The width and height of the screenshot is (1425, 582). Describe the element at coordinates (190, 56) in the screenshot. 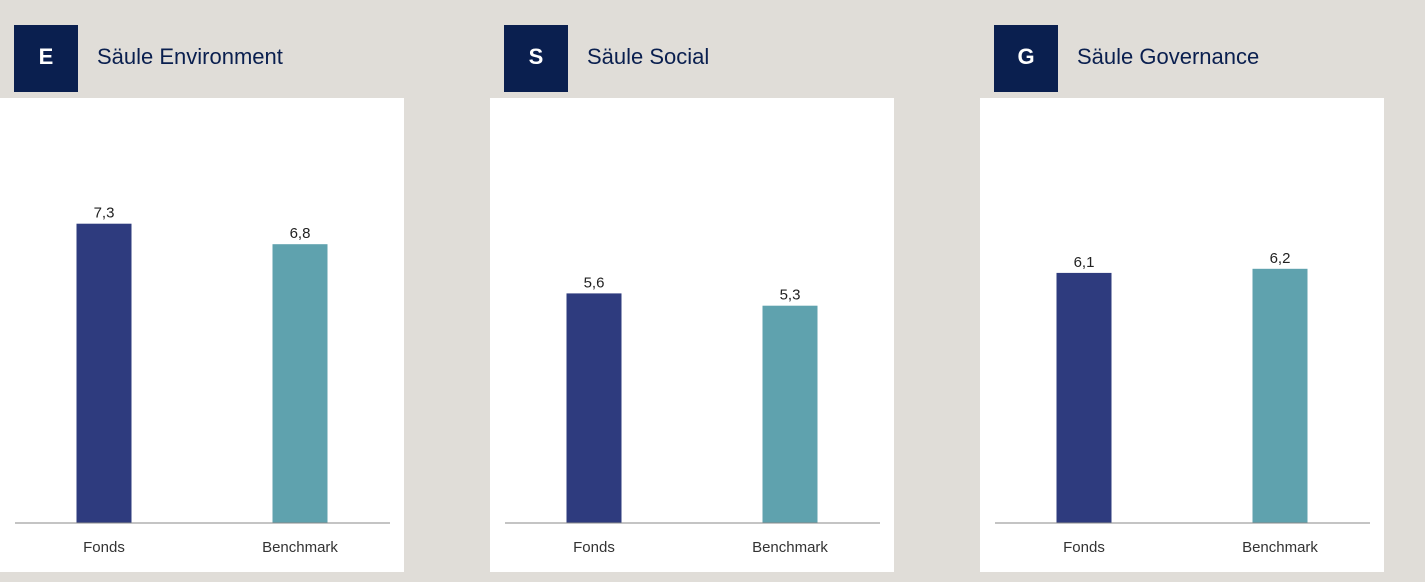

I see `chart-title: Säule Environment` at that location.